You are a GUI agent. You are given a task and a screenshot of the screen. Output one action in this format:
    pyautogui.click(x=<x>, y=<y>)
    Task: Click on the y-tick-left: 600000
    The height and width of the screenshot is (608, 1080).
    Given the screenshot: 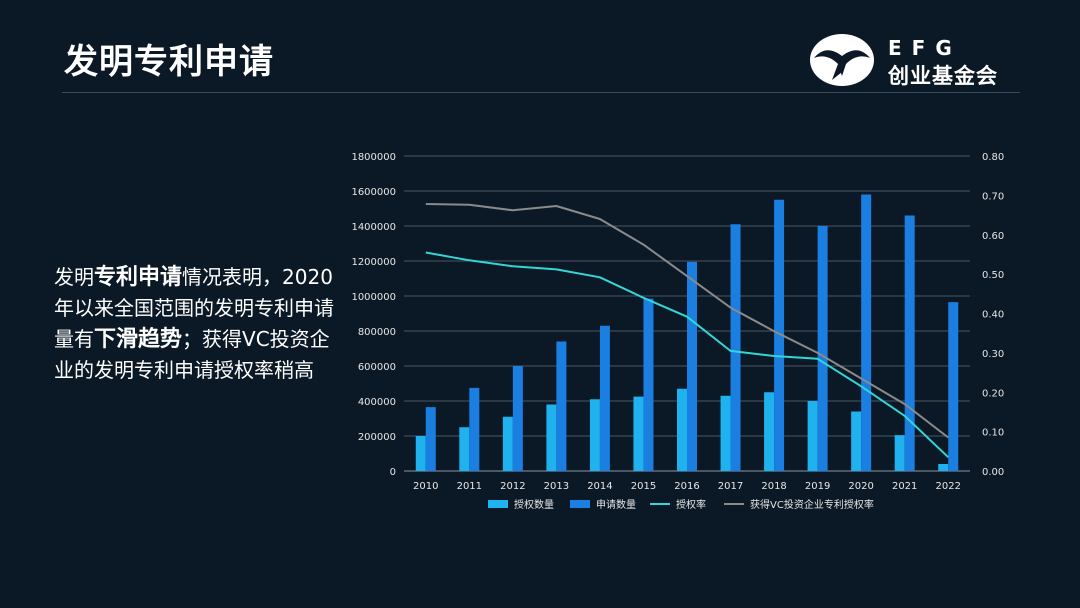 What is the action you would take?
    pyautogui.click(x=377, y=367)
    